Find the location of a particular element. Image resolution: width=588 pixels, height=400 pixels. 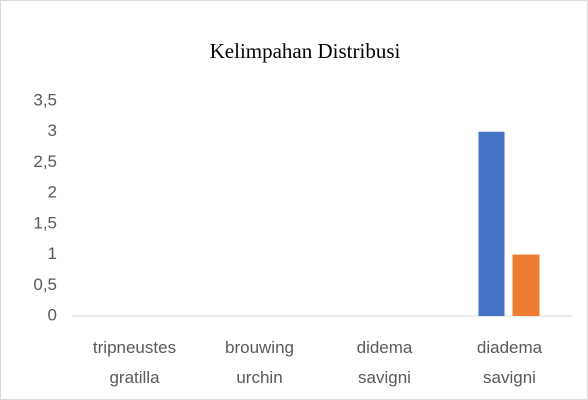

y-tick-label: 3,5 is located at coordinates (45, 99).